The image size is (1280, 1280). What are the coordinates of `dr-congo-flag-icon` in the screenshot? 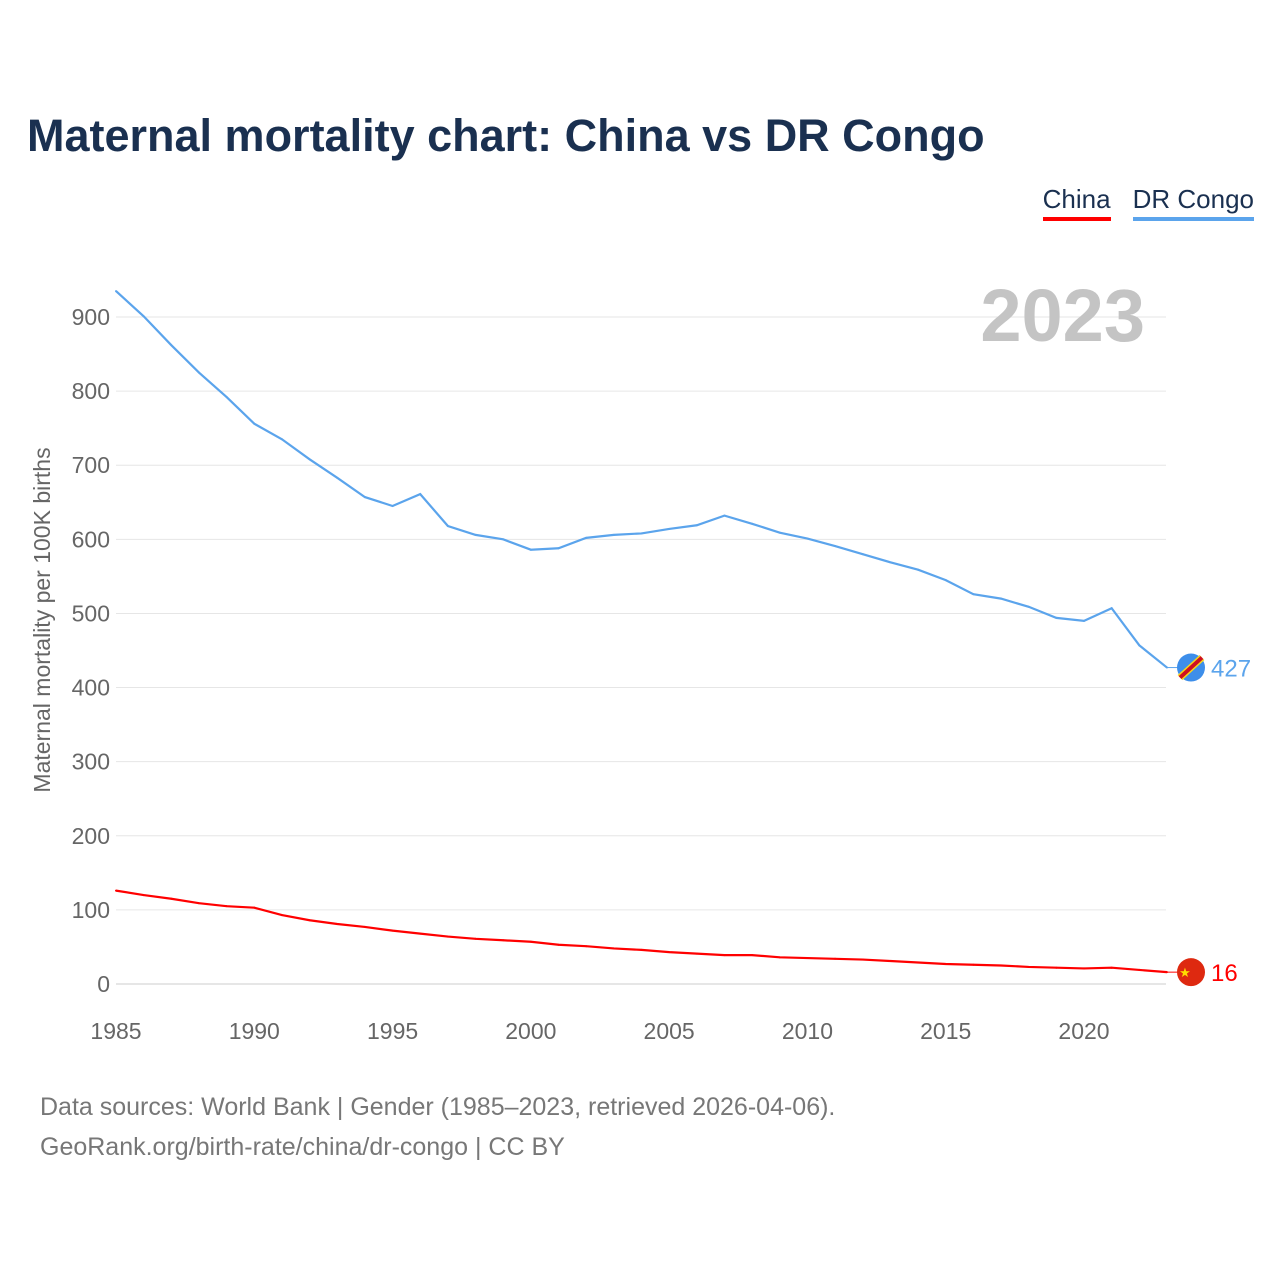 It's located at (1191, 667).